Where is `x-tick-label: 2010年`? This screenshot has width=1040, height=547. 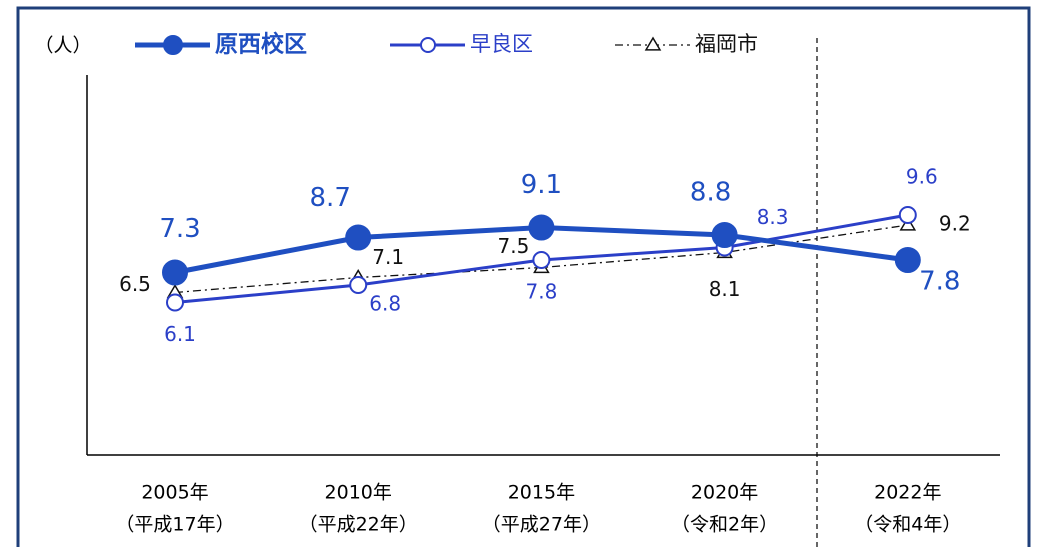 x-tick-label: 2010年 is located at coordinates (358, 493).